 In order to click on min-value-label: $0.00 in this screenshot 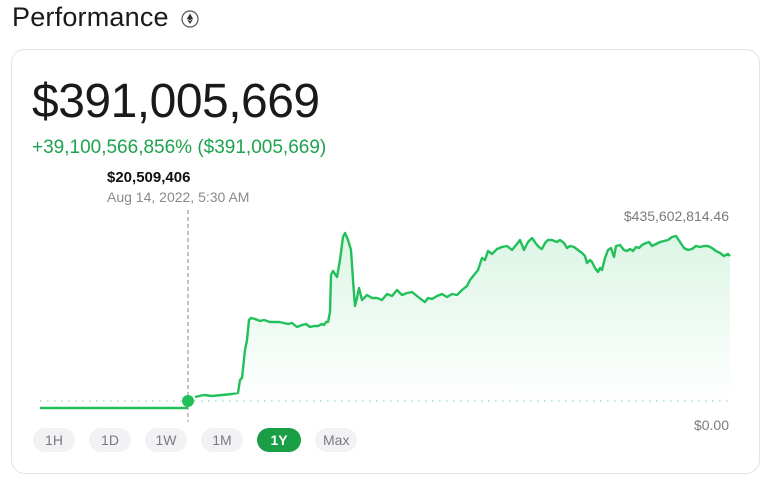, I will do `click(711, 425)`.